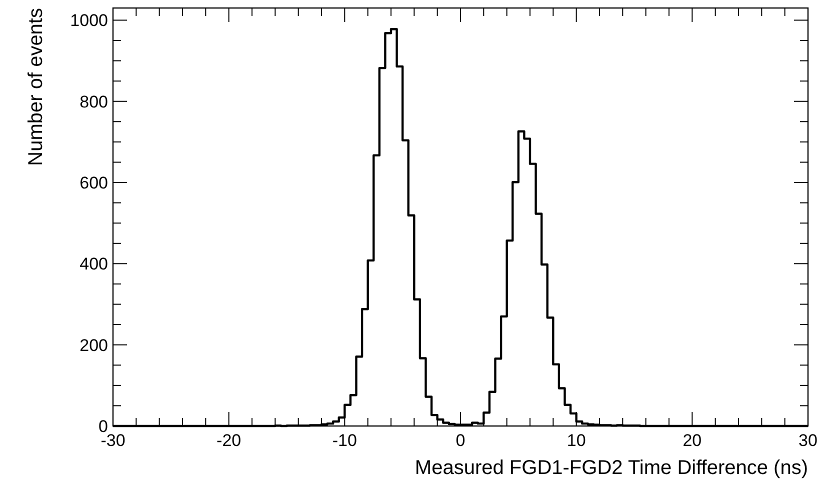 The image size is (836, 492). Describe the element at coordinates (94, 102) in the screenshot. I see `y-tick-label: 800` at that location.